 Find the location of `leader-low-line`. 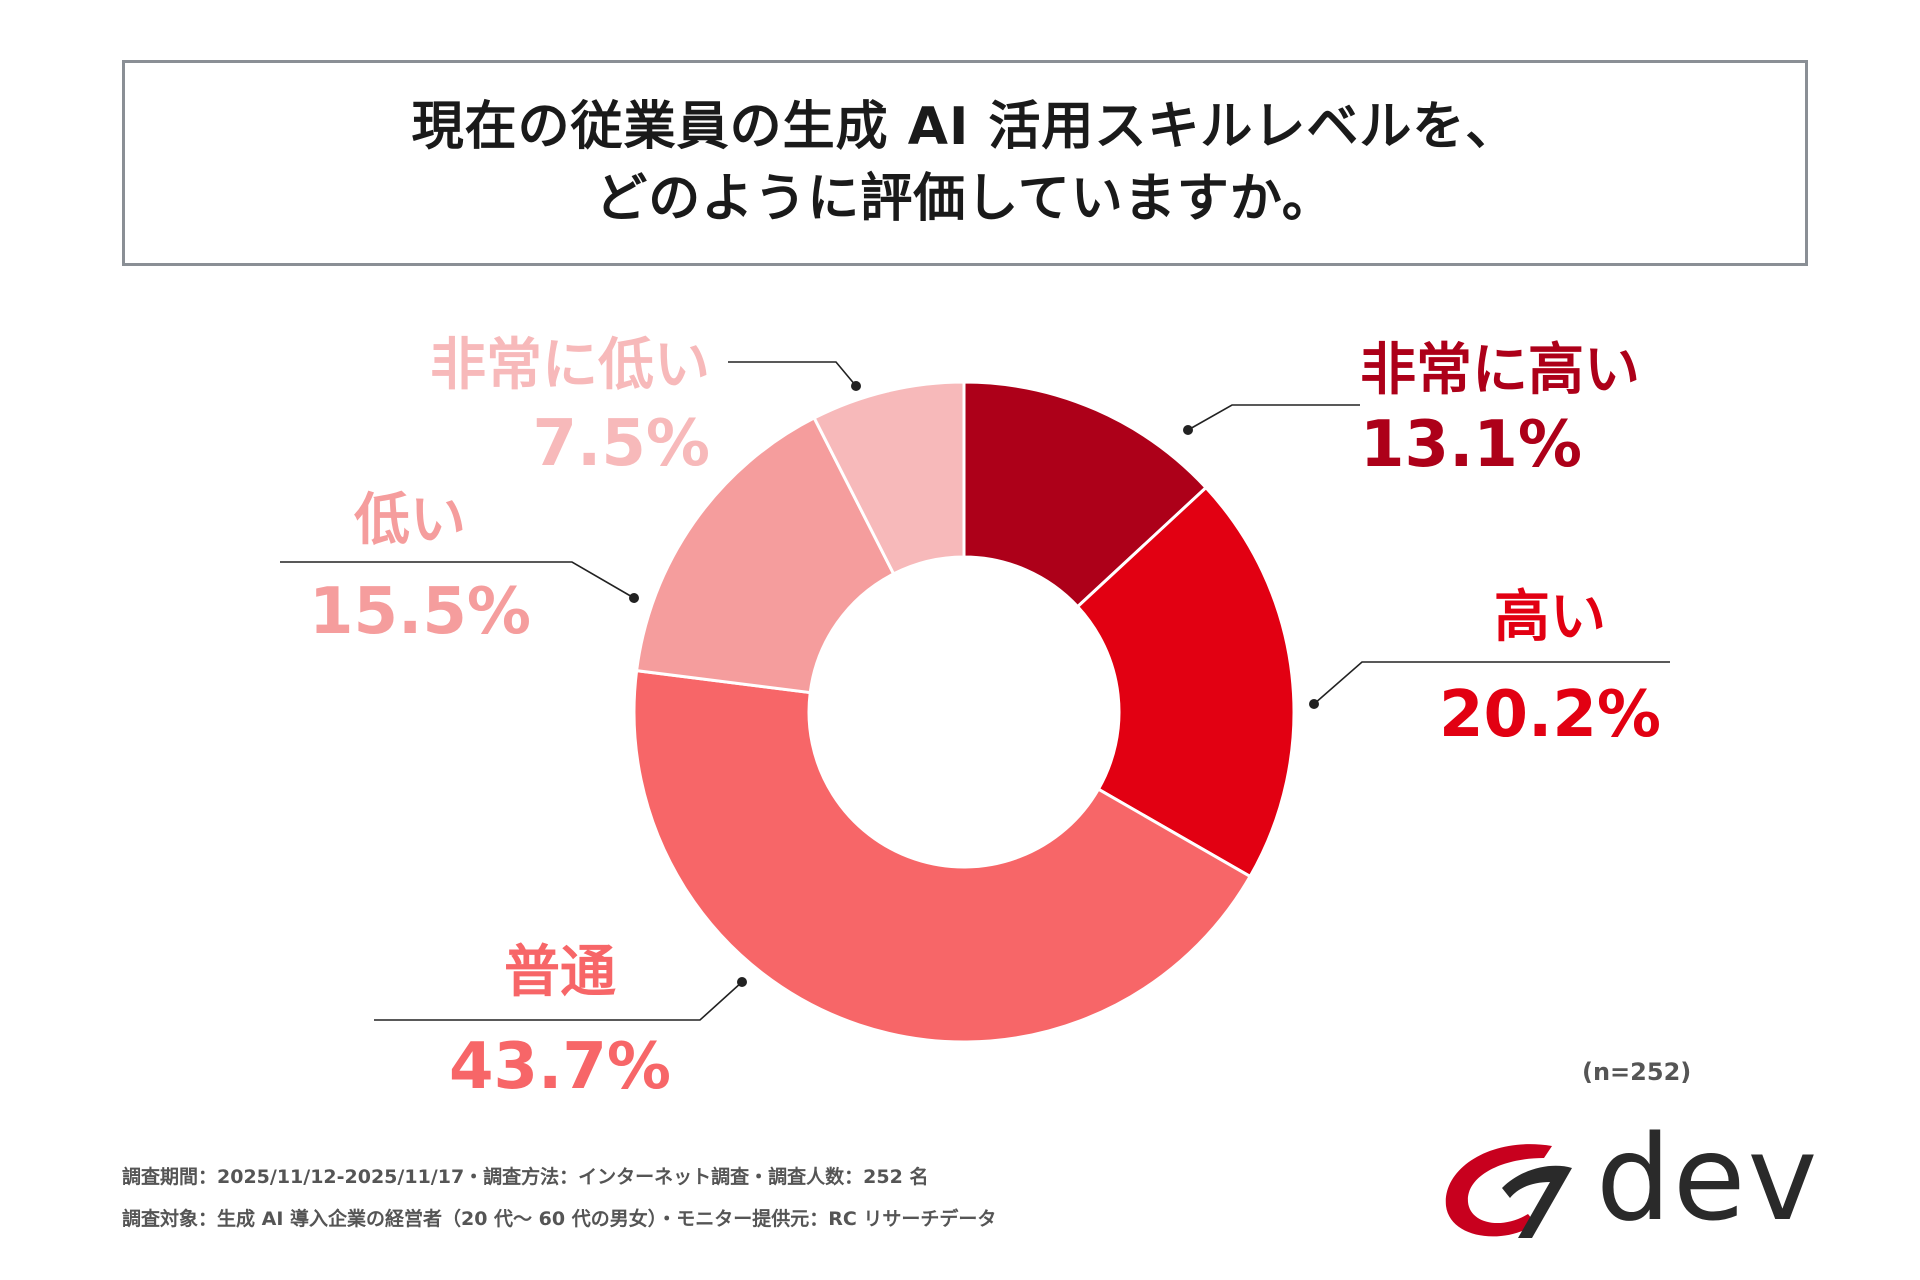

leader-low-line is located at coordinates (457, 580).